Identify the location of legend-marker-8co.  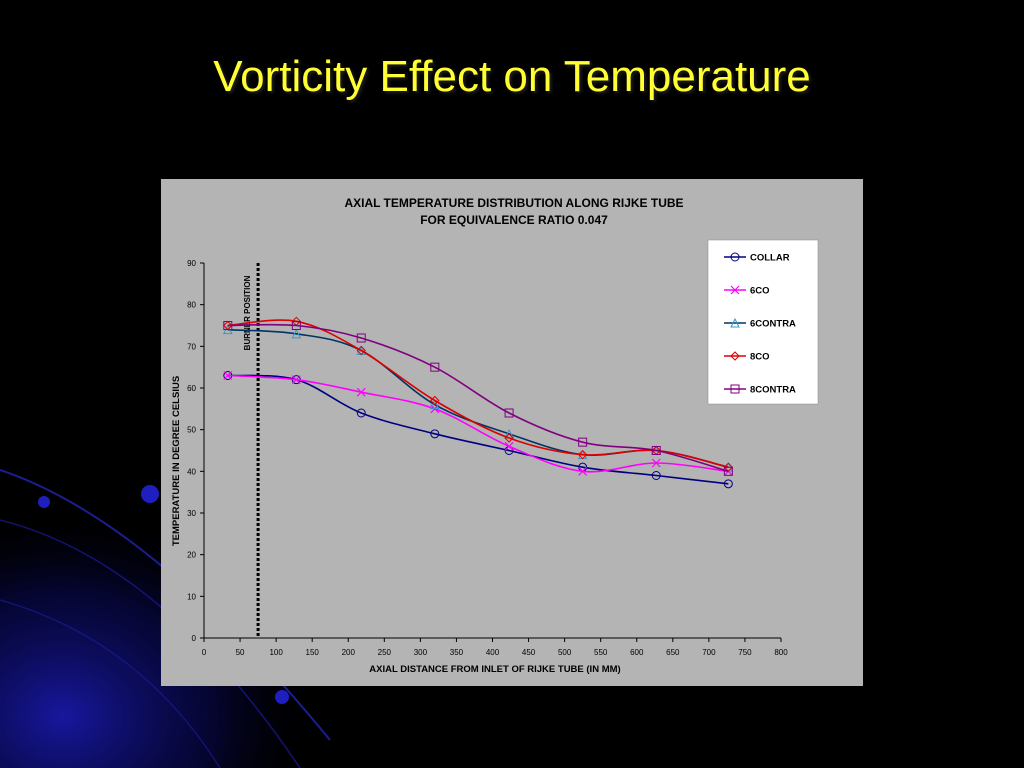
(735, 356).